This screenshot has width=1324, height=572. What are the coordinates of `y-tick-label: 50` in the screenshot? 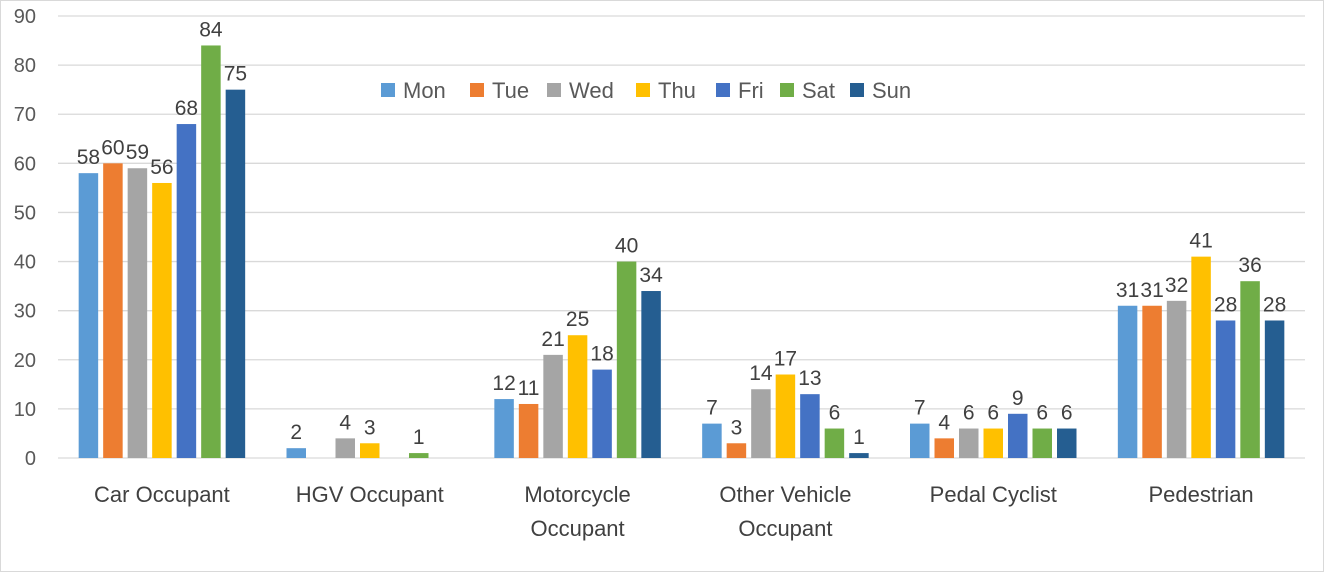 It's located at (25, 213).